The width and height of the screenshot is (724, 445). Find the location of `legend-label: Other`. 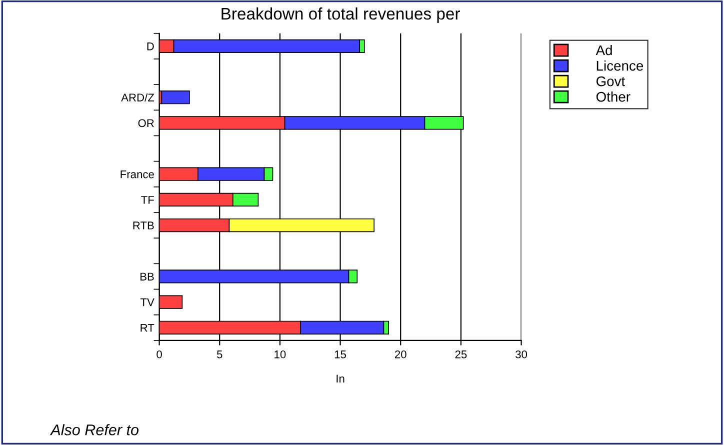

legend-label: Other is located at coordinates (613, 97).